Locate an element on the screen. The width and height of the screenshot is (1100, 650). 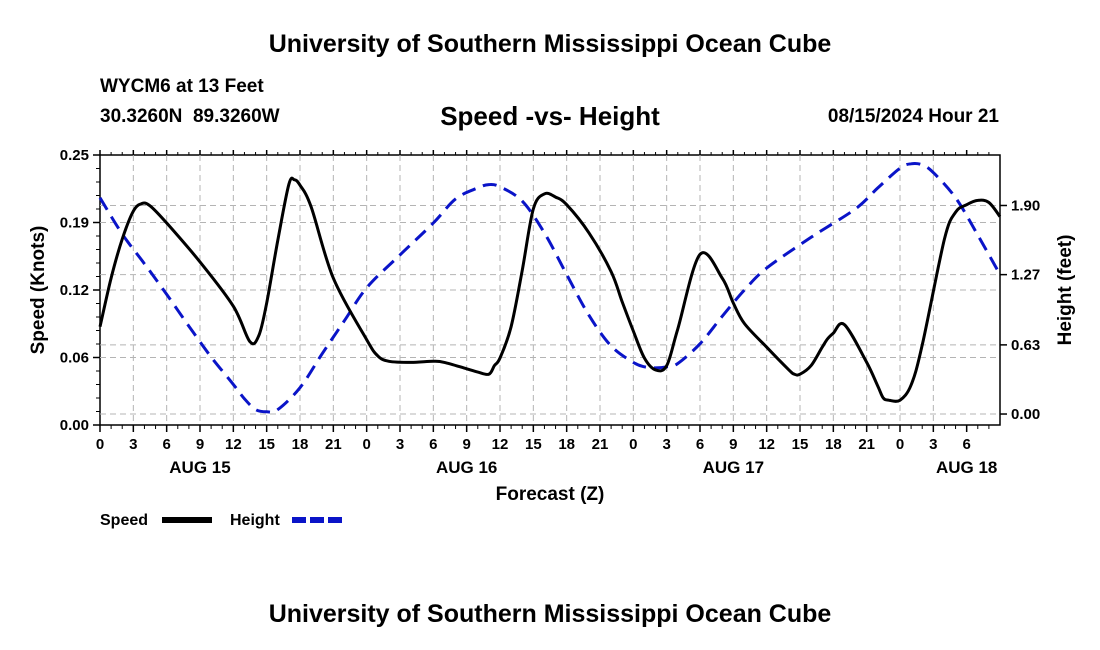
right-tick-label: 1.90 is located at coordinates (1025, 205).